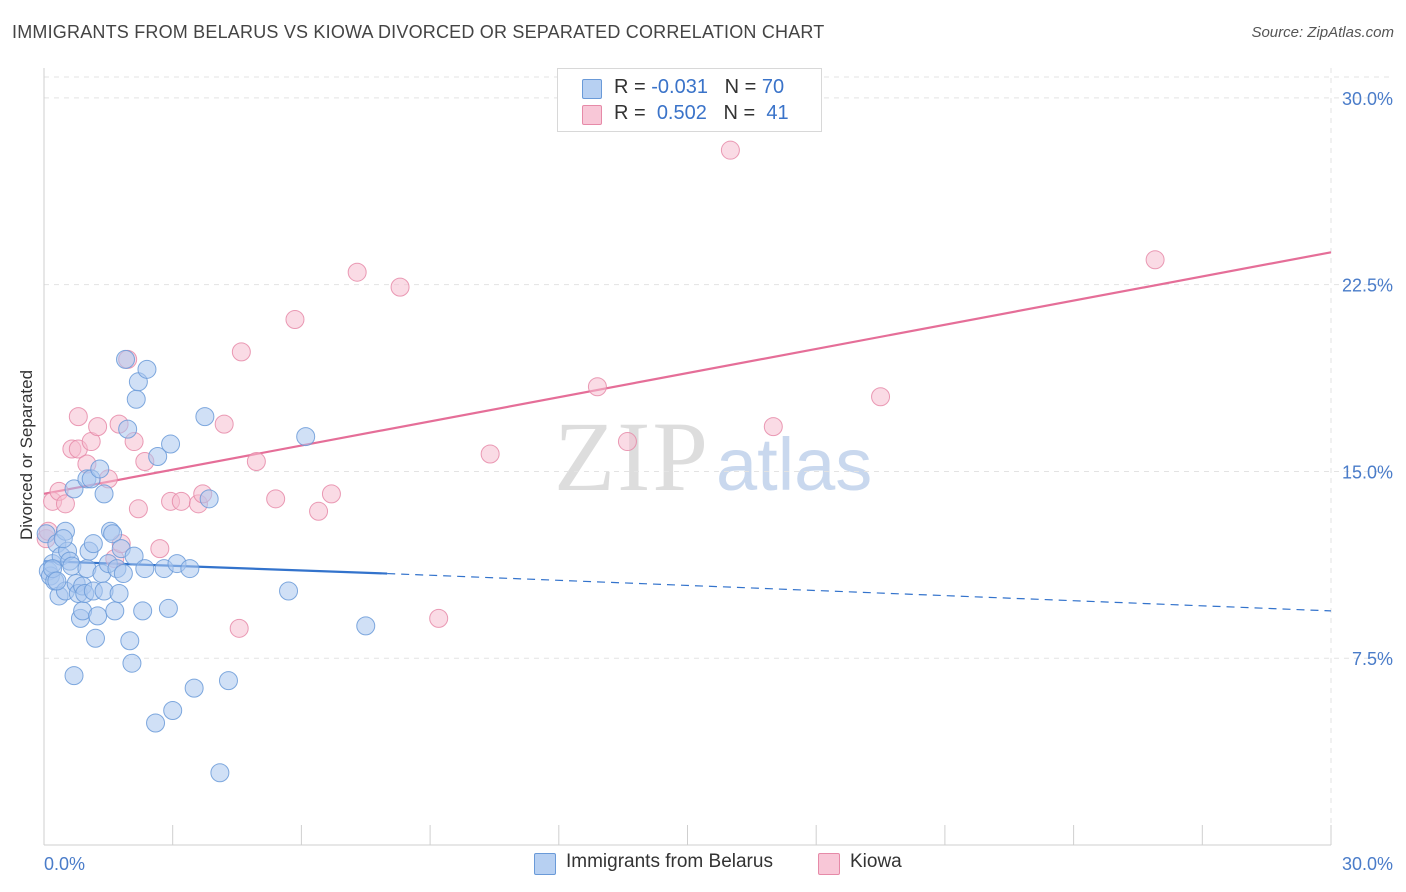 The image size is (1406, 892). What do you see at coordinates (1372, 659) in the screenshot?
I see `y-tick-label: 7.5%` at bounding box center [1372, 659].